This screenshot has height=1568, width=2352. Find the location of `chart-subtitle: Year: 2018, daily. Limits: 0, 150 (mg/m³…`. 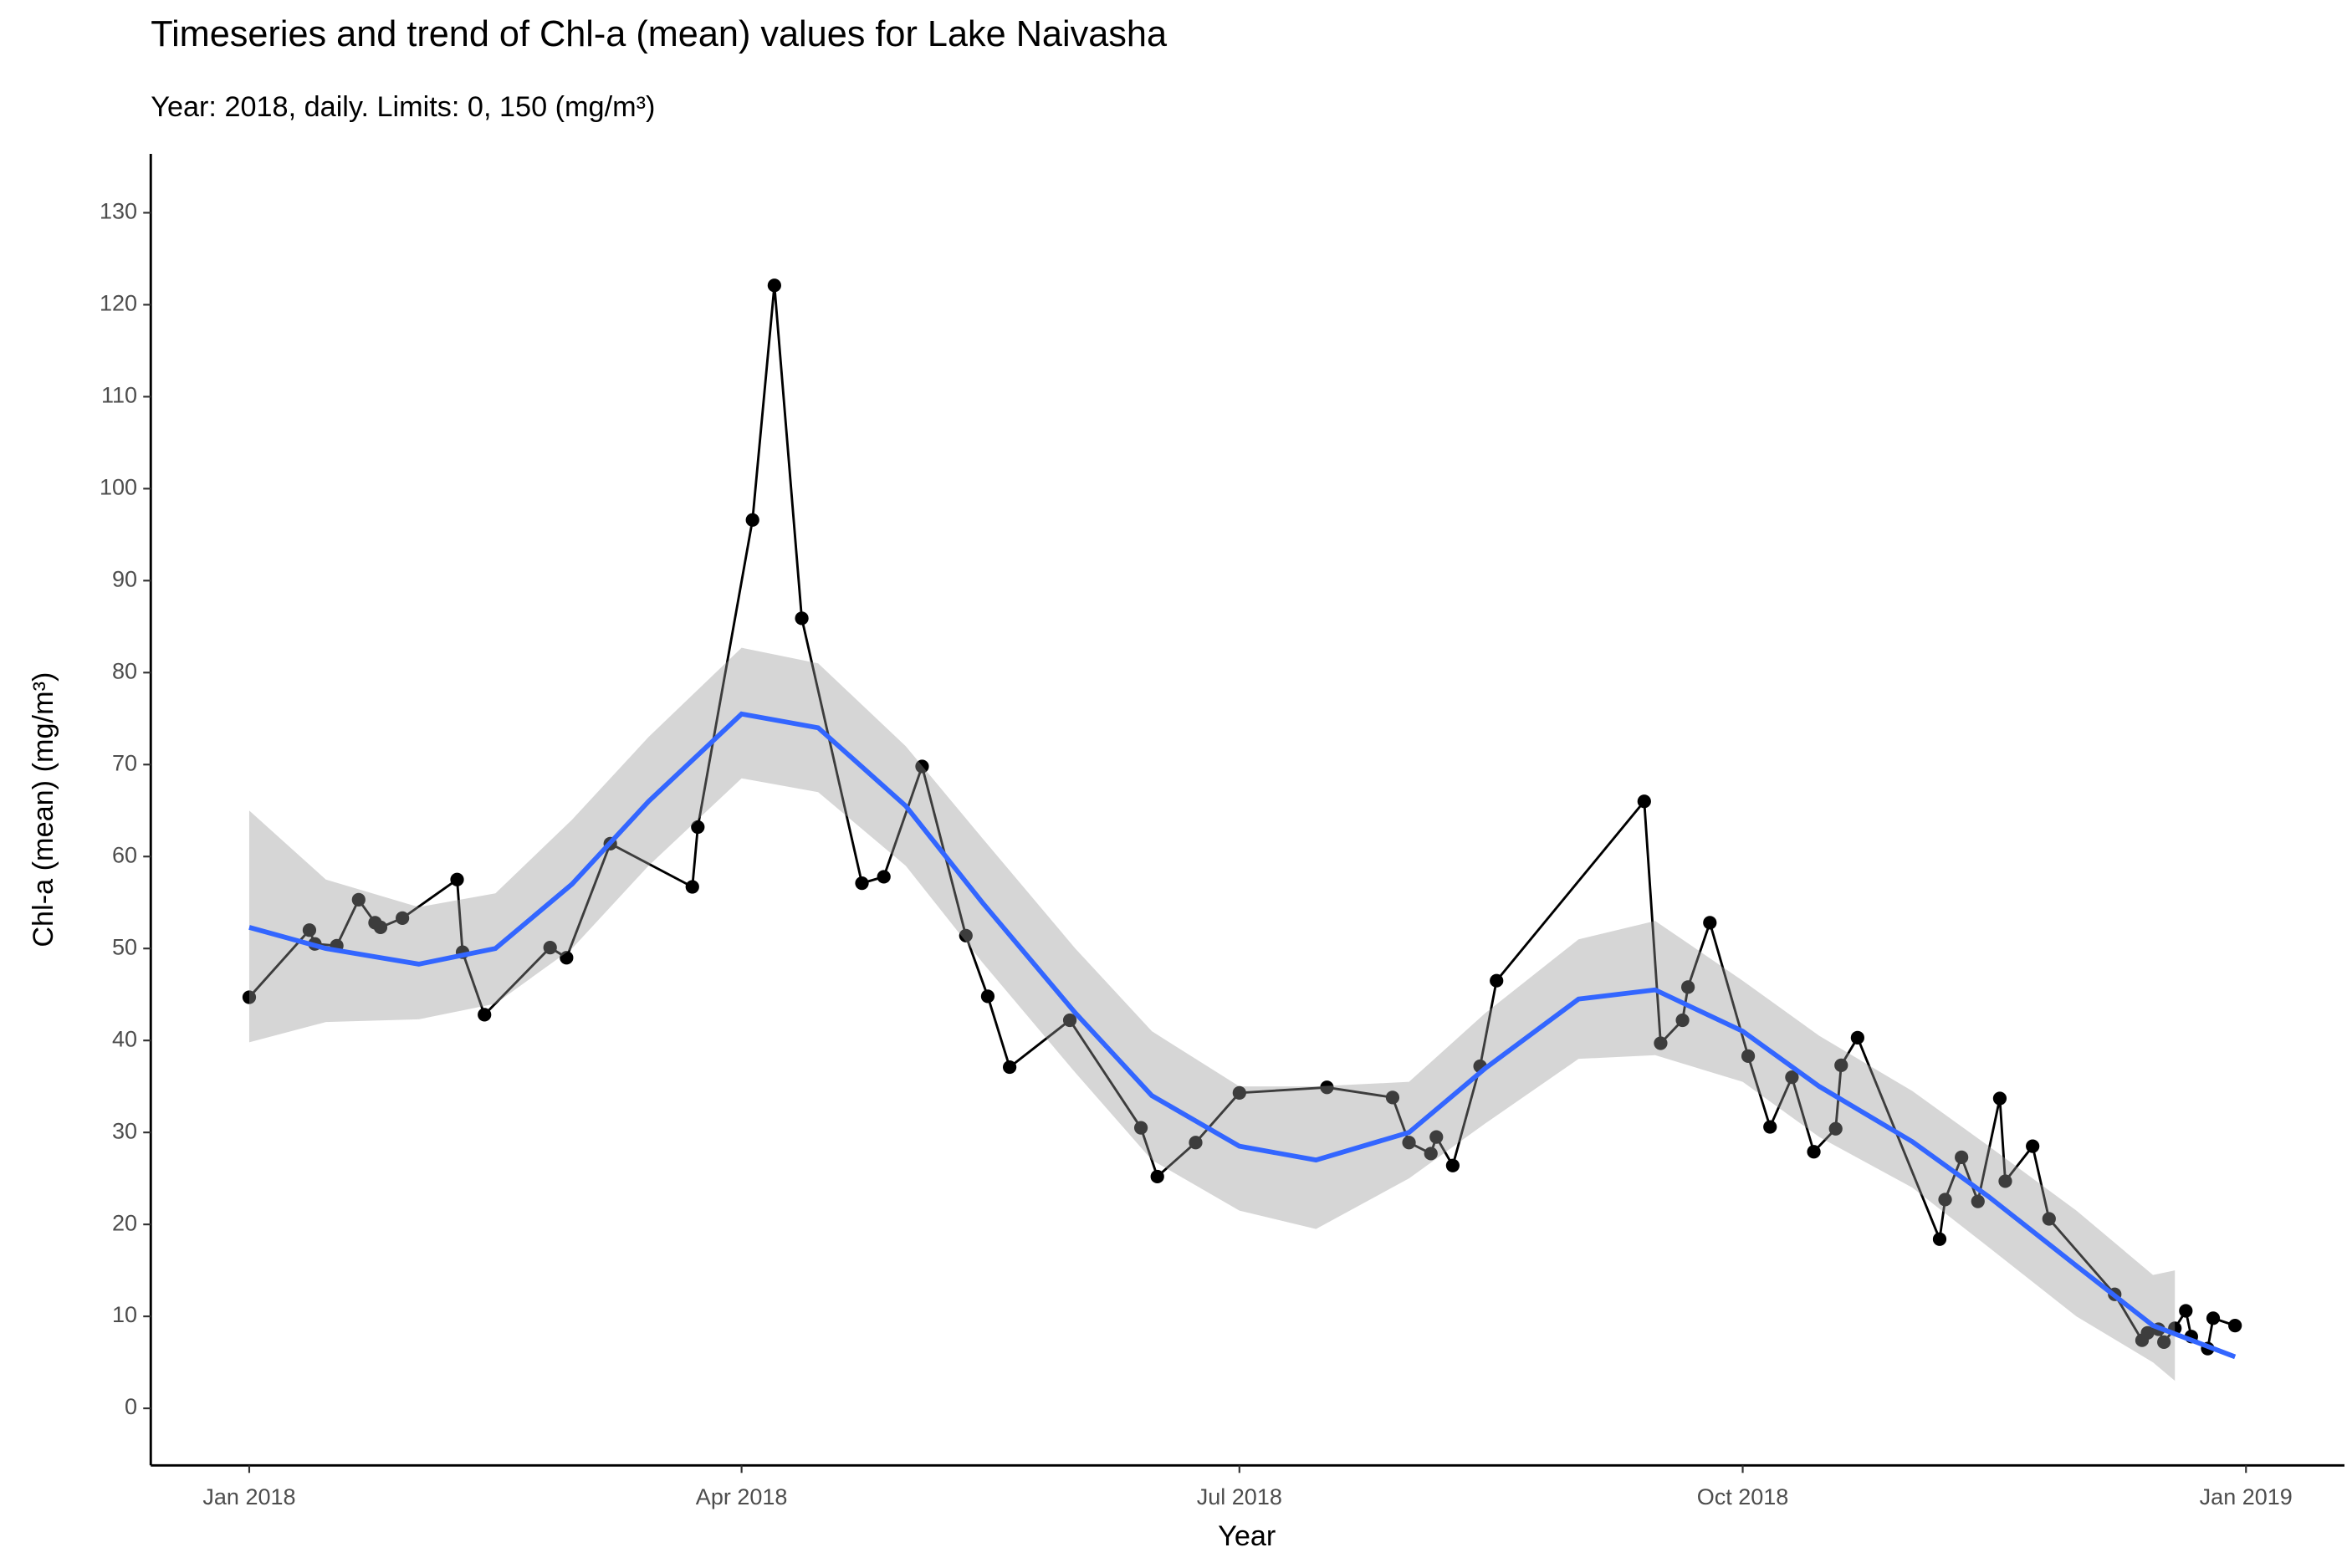

chart-subtitle: Year: 2018, daily. Limits: 0, 150 (mg/m³… is located at coordinates (403, 107).